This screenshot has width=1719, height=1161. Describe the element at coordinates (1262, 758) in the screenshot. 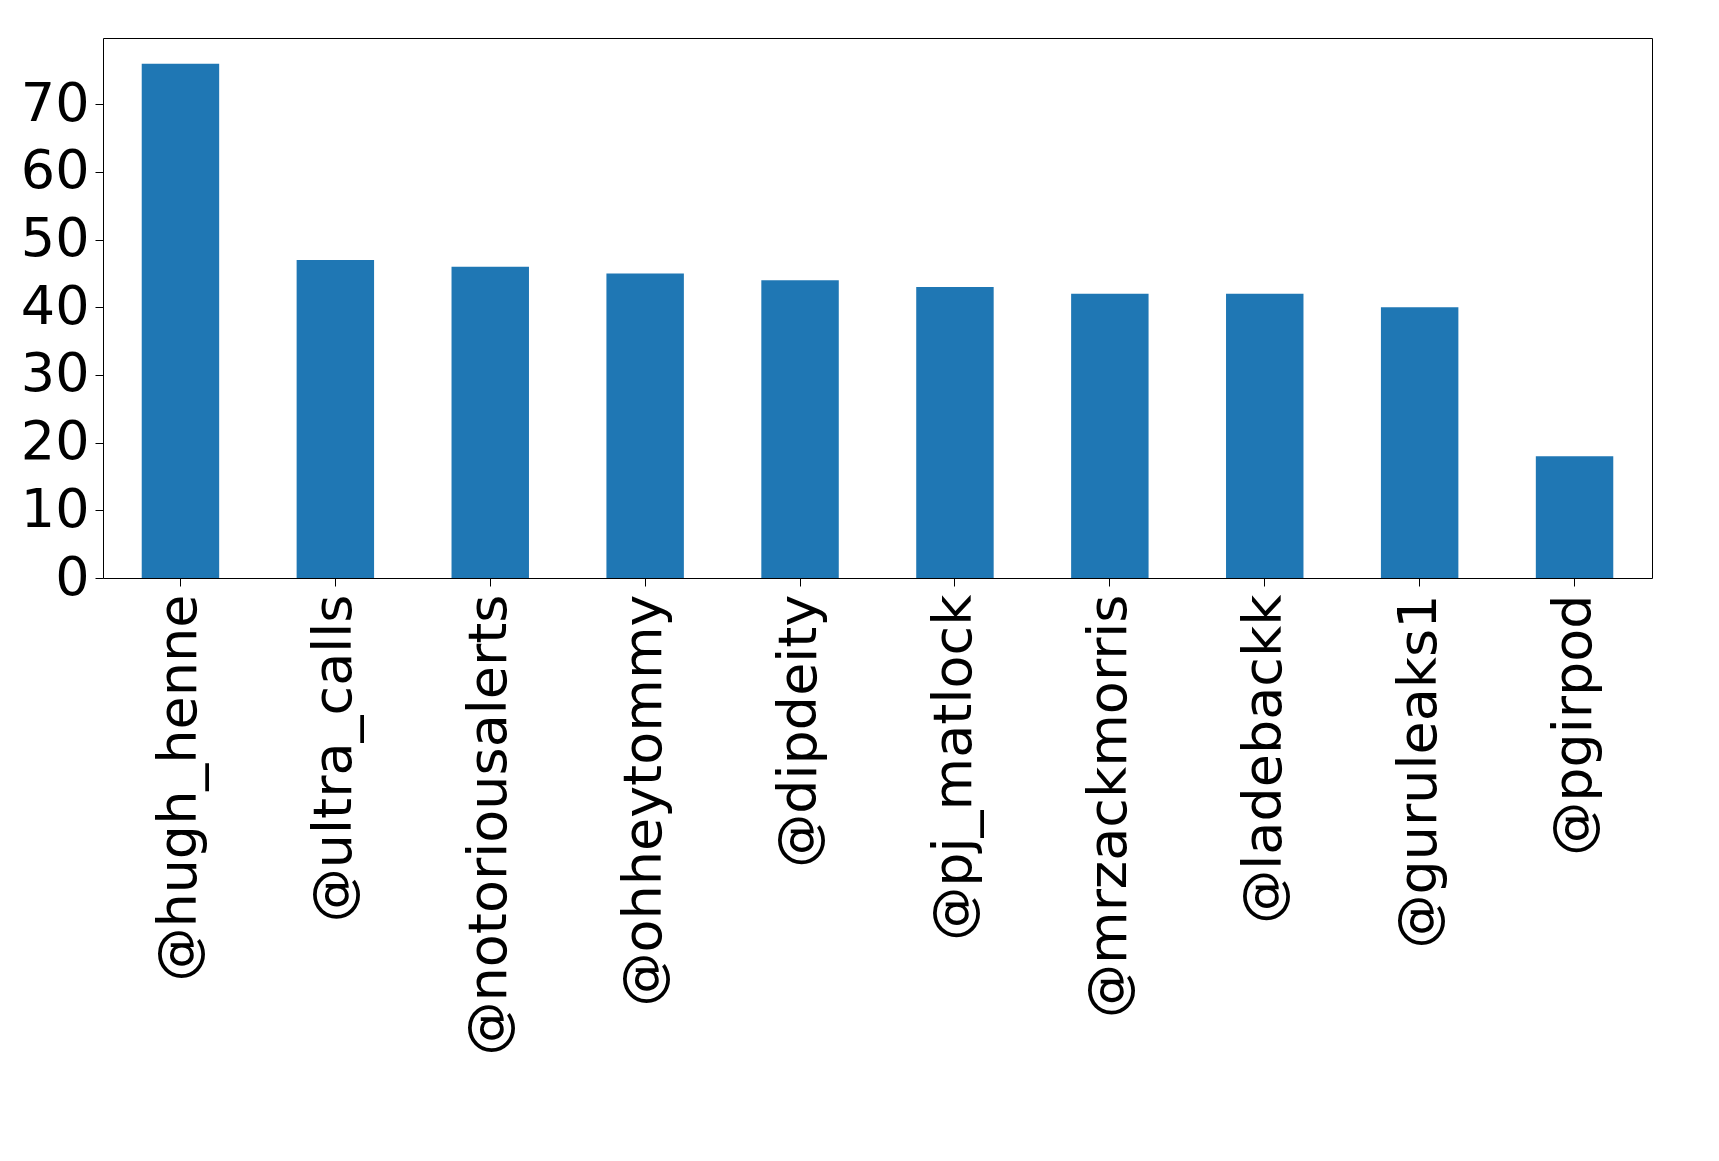

I see `x-tick-label: @ladebackk` at that location.